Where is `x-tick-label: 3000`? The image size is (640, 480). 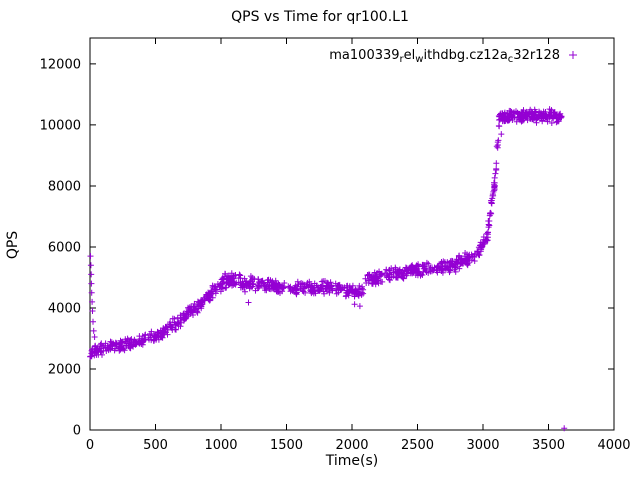
x-tick-label: 3000 is located at coordinates (482, 445).